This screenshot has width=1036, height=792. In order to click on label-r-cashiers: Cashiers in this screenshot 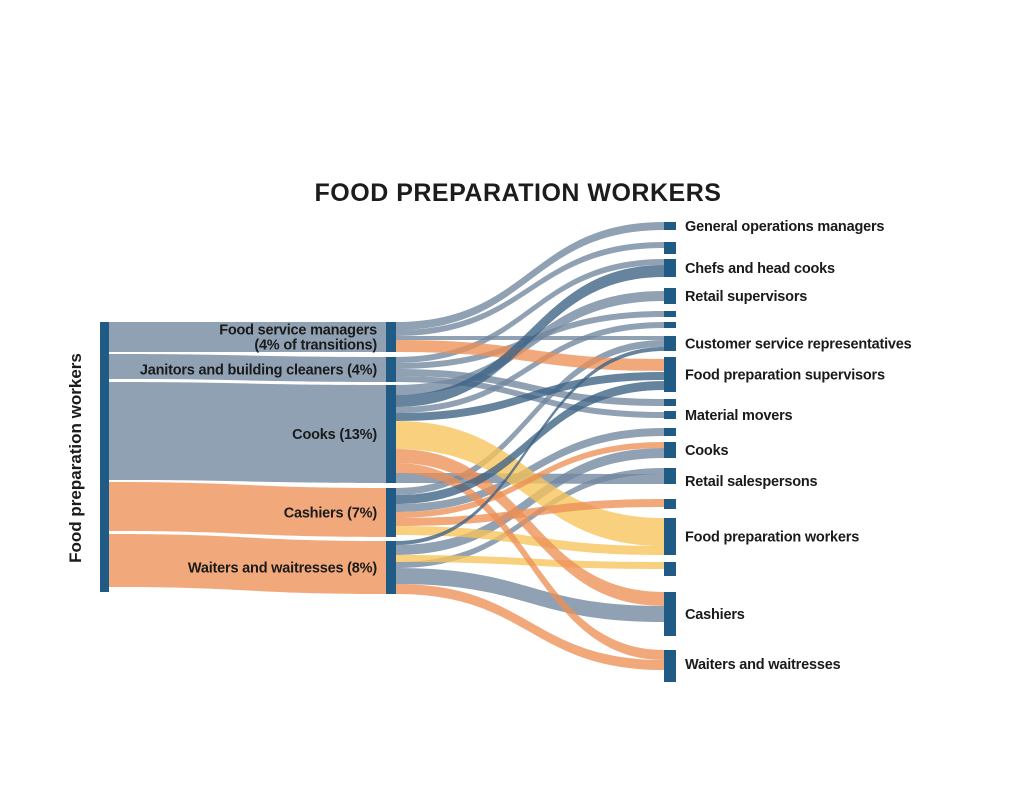, I will do `click(715, 615)`.